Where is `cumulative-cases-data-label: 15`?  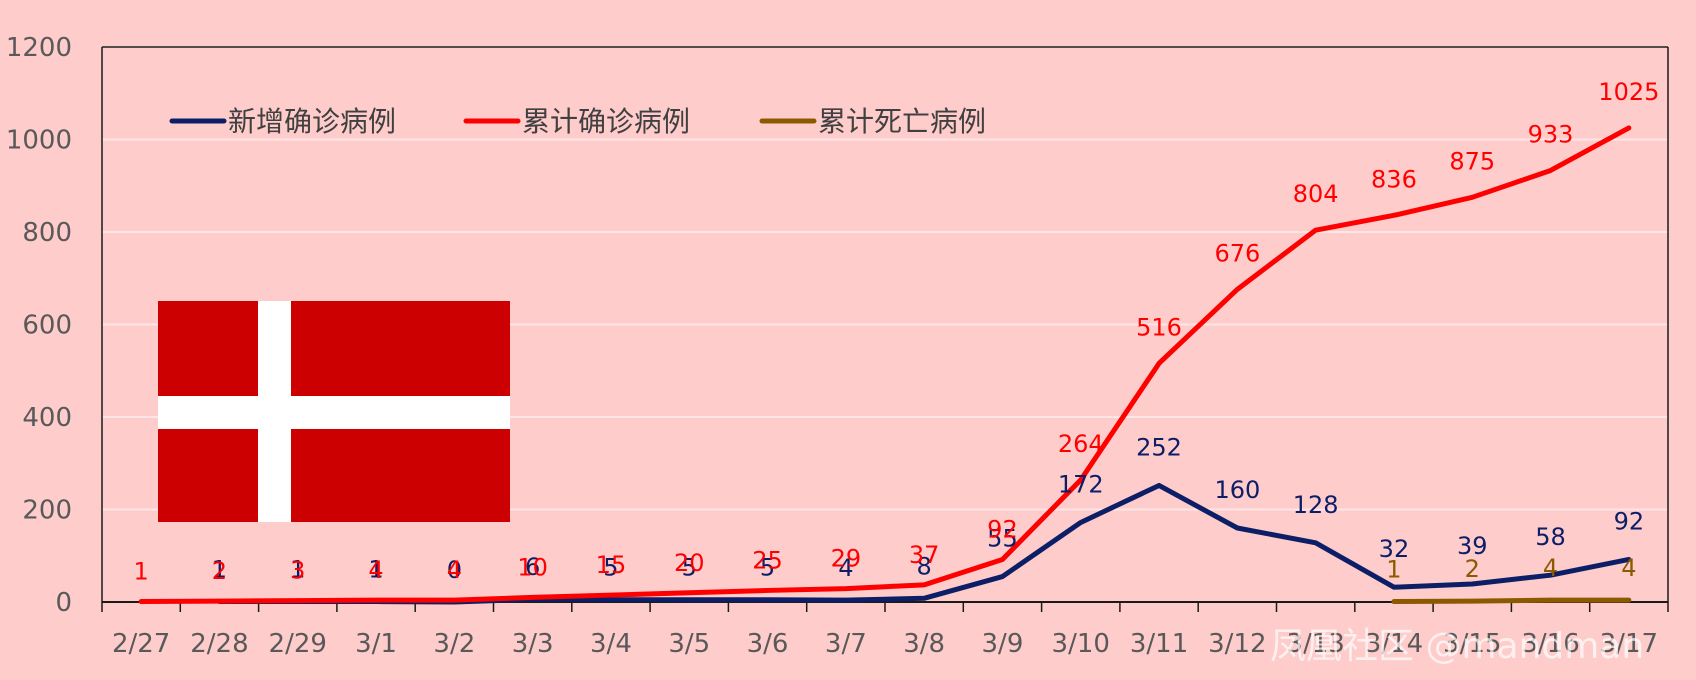 cumulative-cases-data-label: 15 is located at coordinates (611, 565).